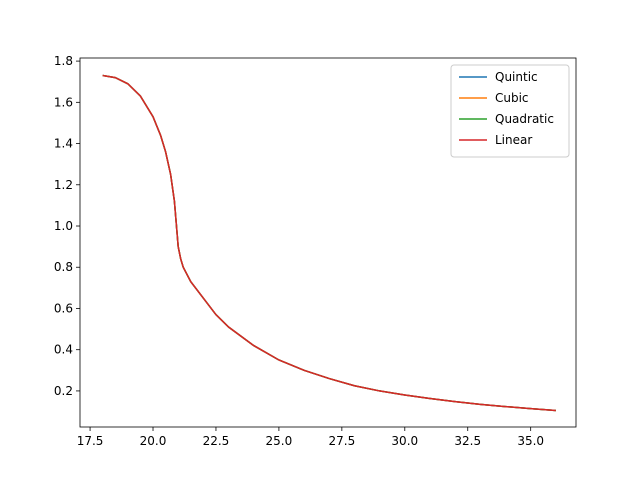 This screenshot has width=640, height=480. Describe the element at coordinates (63, 267) in the screenshot. I see `y-tick-label: 0.8` at that location.